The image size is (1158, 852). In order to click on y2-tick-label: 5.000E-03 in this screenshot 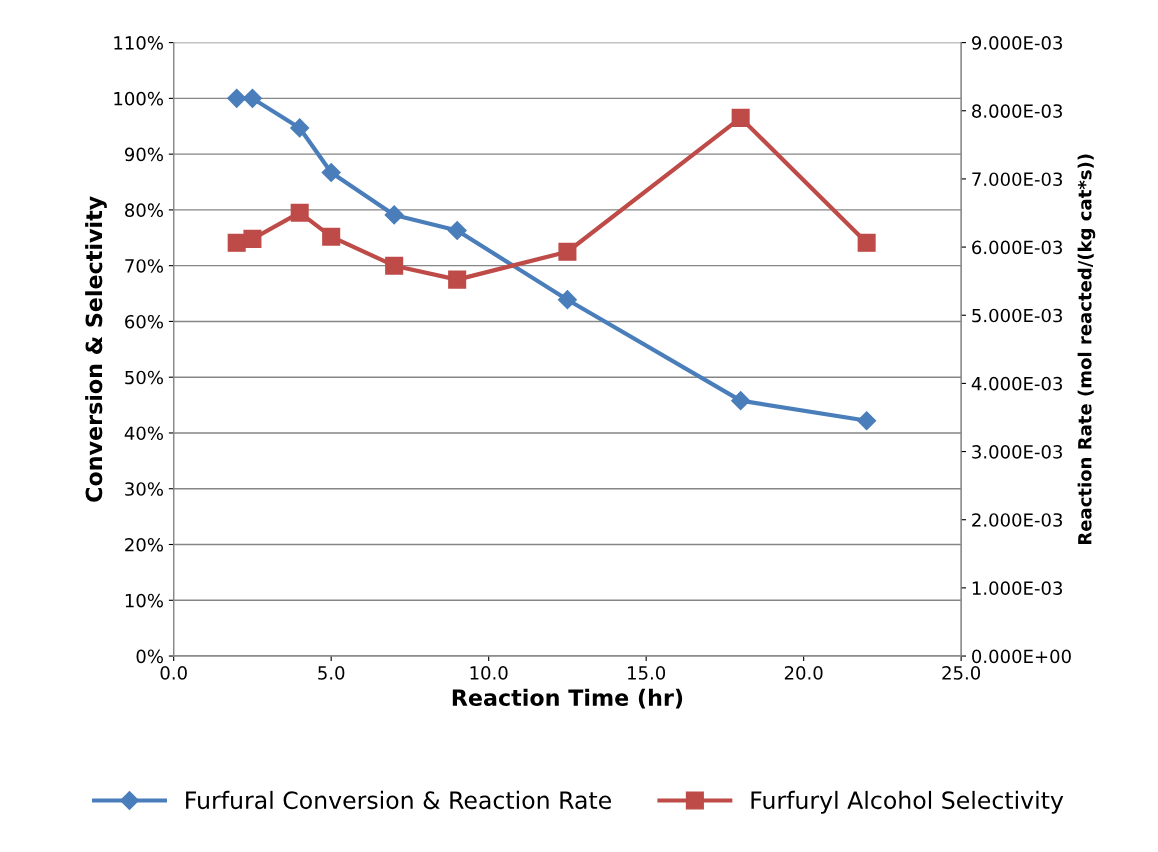, I will do `click(1017, 315)`.